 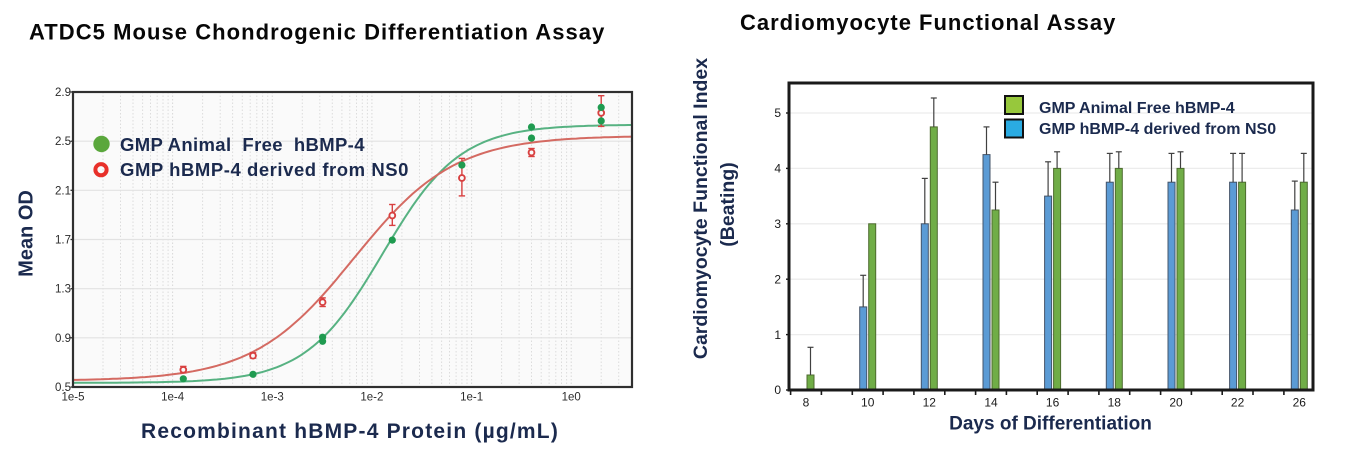 I want to click on svg-text: 1.7, so click(x=63, y=241).